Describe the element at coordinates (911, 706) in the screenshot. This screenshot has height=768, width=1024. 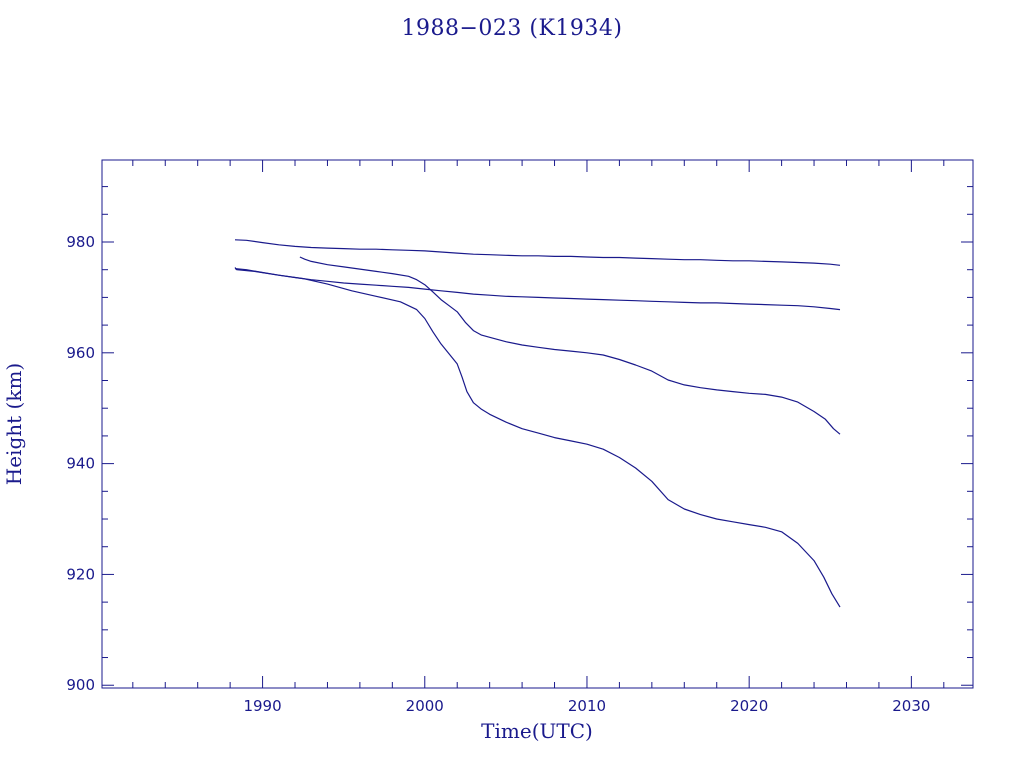
I see `x-tick-label: 2030` at that location.